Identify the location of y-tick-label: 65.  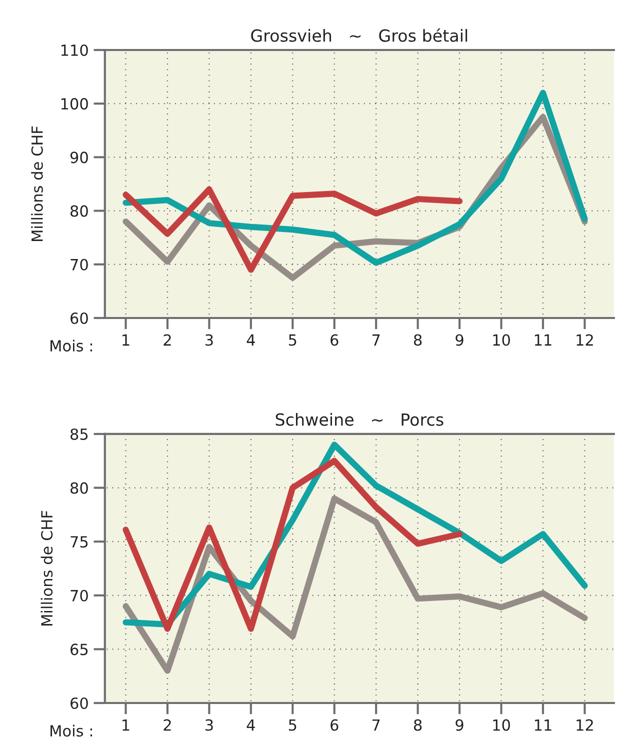
(79, 650).